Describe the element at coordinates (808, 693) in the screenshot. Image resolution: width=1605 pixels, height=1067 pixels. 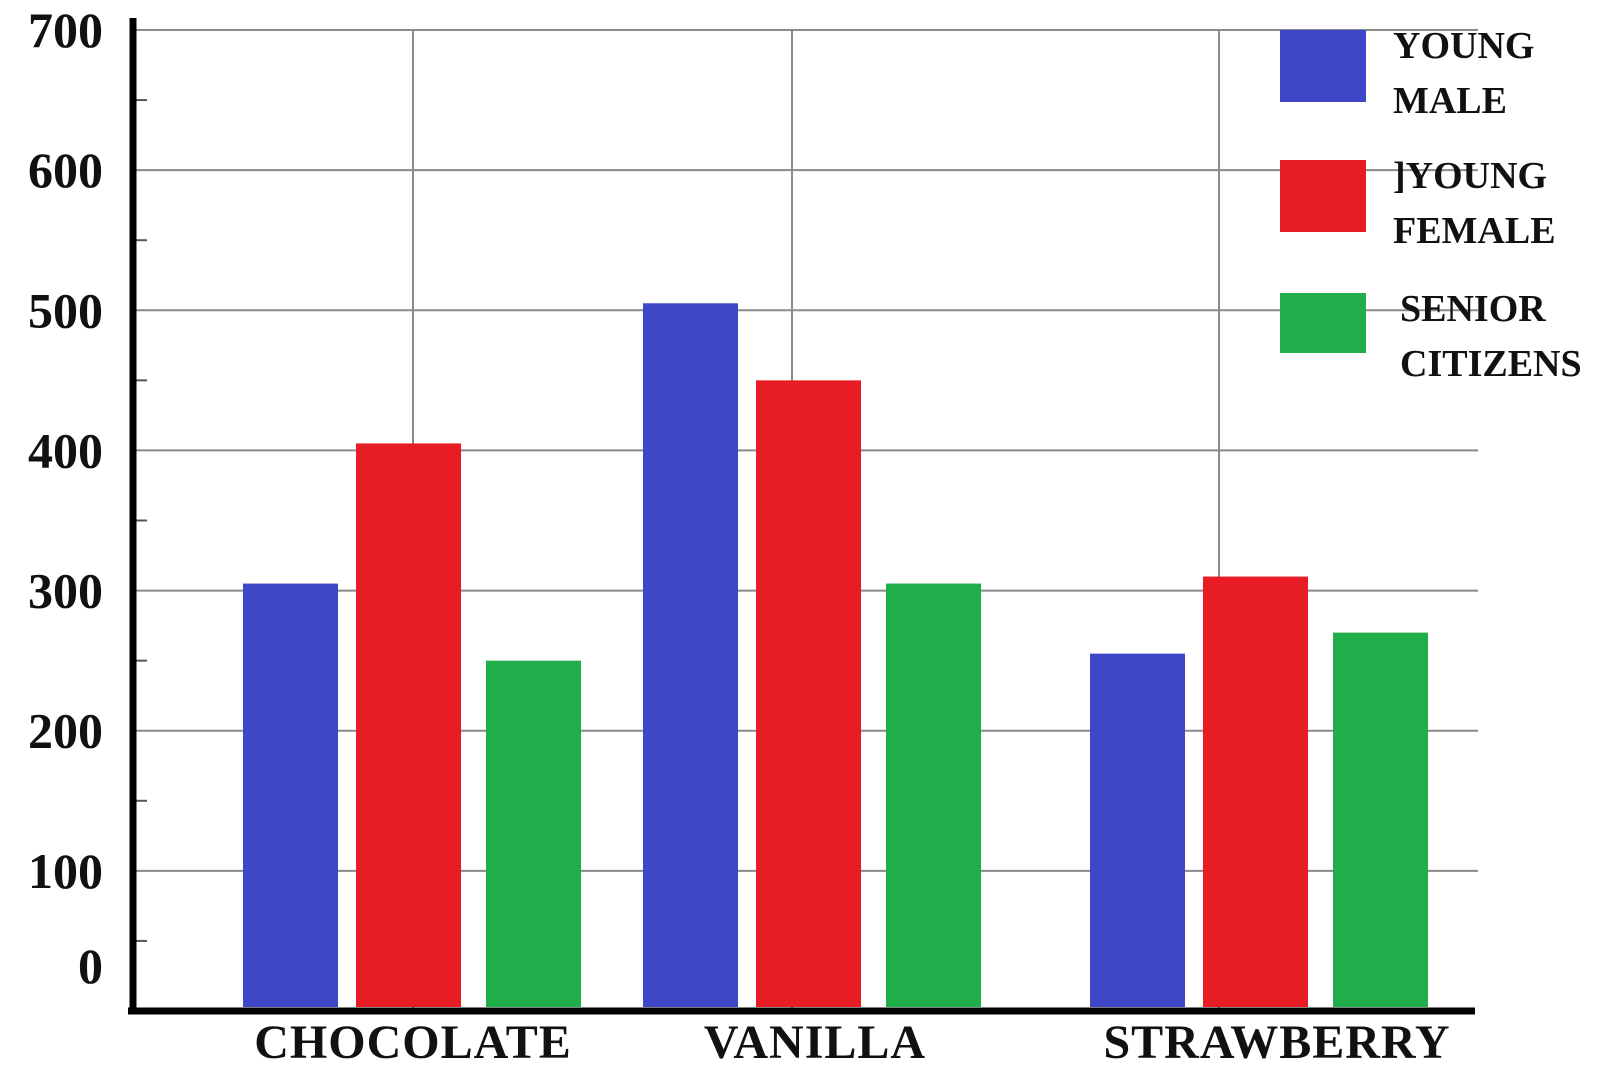
I see `bar-vanilla-young-female` at that location.